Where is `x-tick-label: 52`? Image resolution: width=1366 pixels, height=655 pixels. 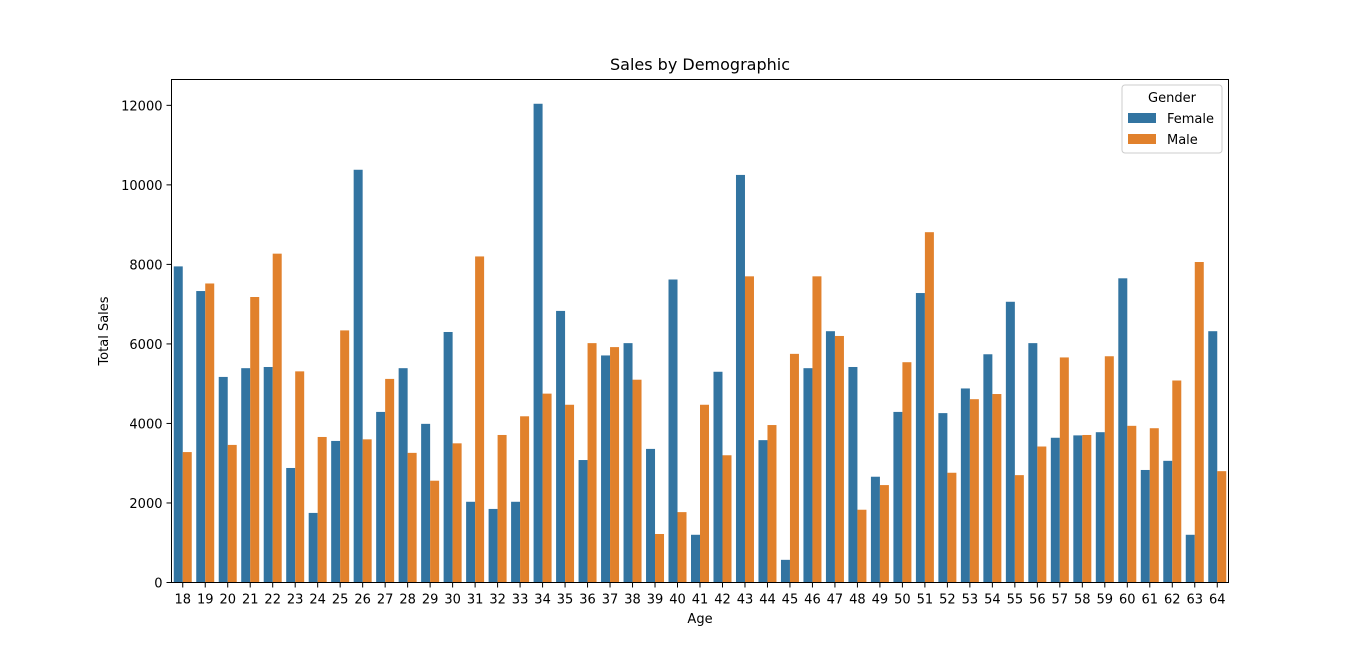 x-tick-label: 52 is located at coordinates (947, 600).